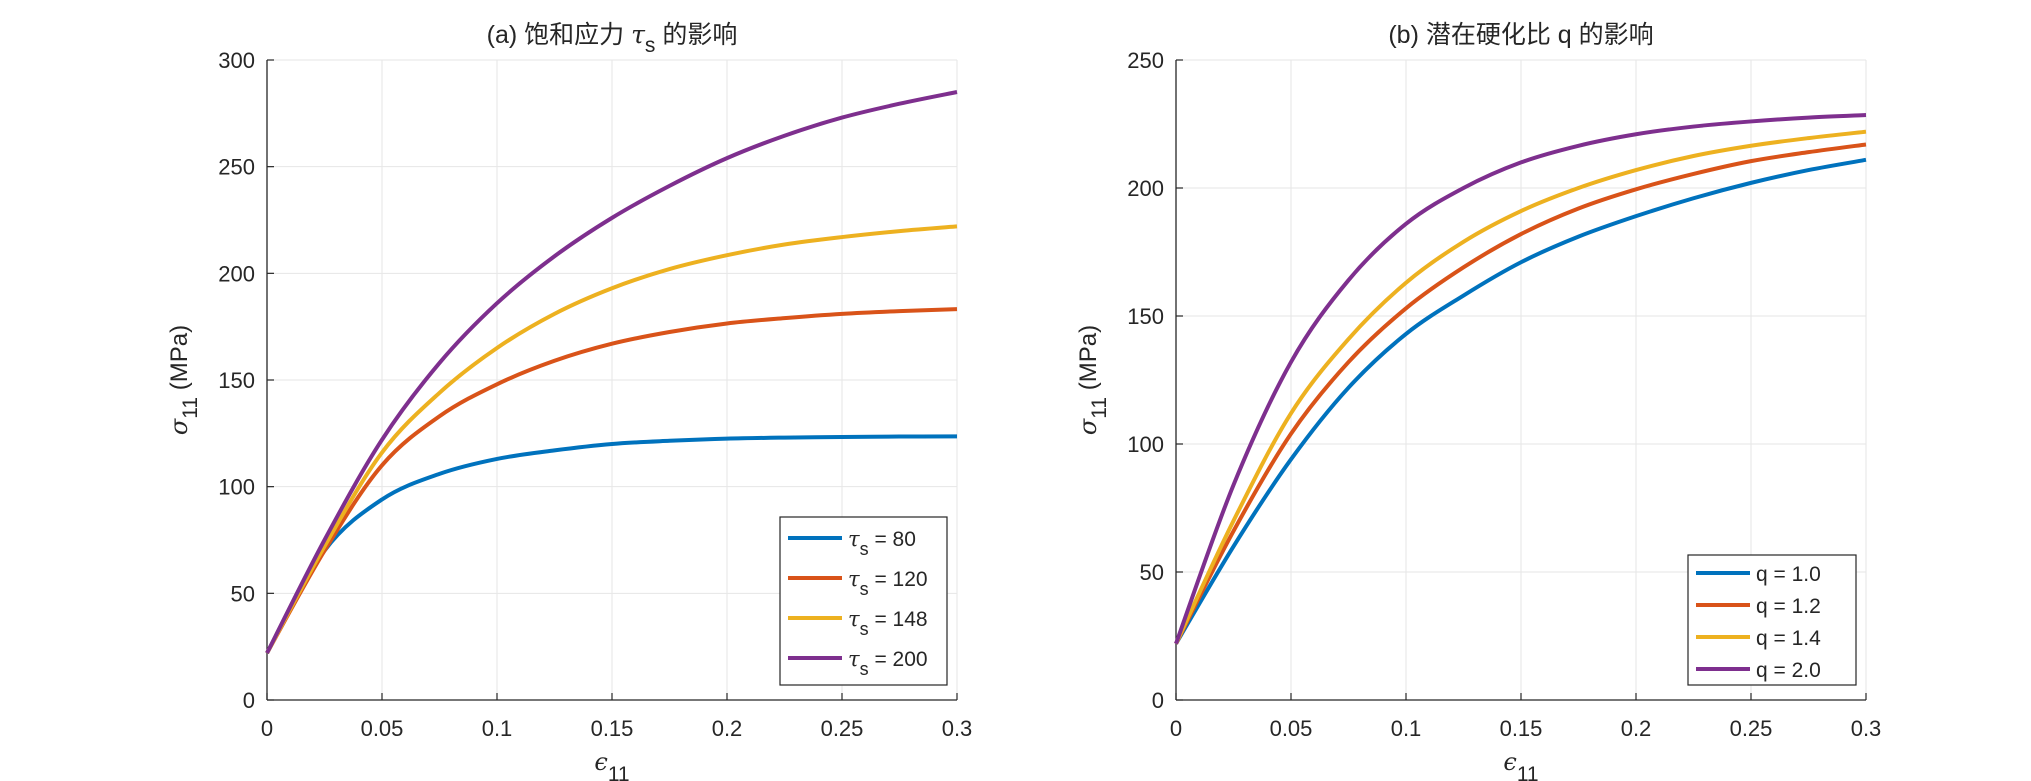  I want to click on title-prefix: (b) 潜在硬化比 q 的影响, so click(1520, 35).